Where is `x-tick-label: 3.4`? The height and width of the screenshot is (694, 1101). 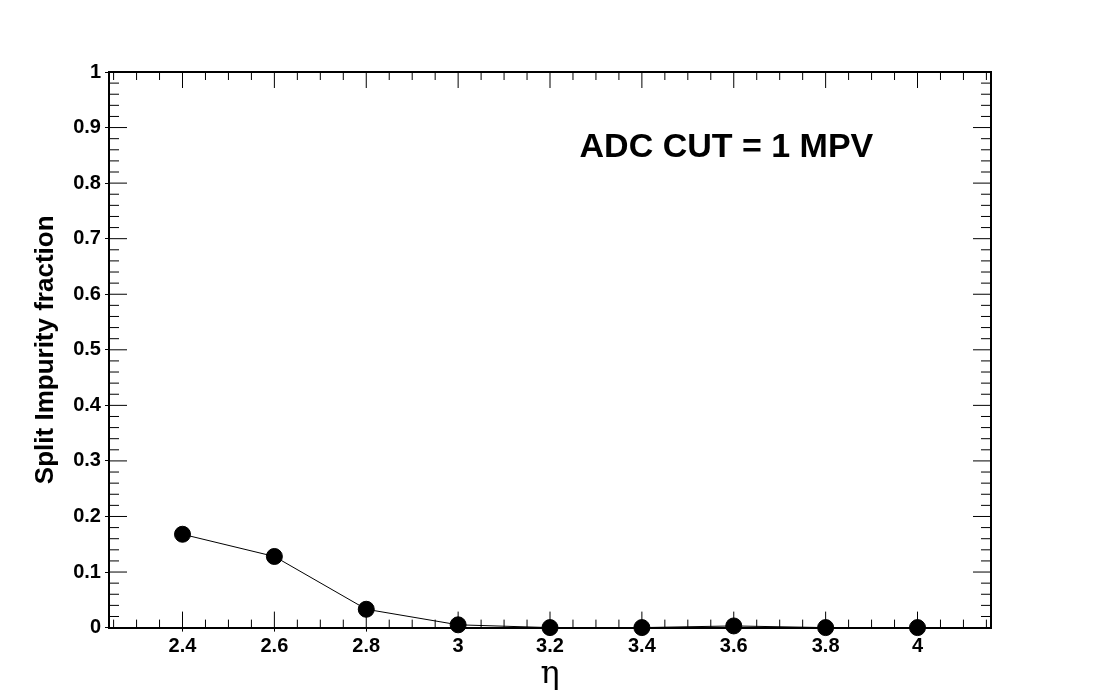
x-tick-label: 3.4 is located at coordinates (642, 645).